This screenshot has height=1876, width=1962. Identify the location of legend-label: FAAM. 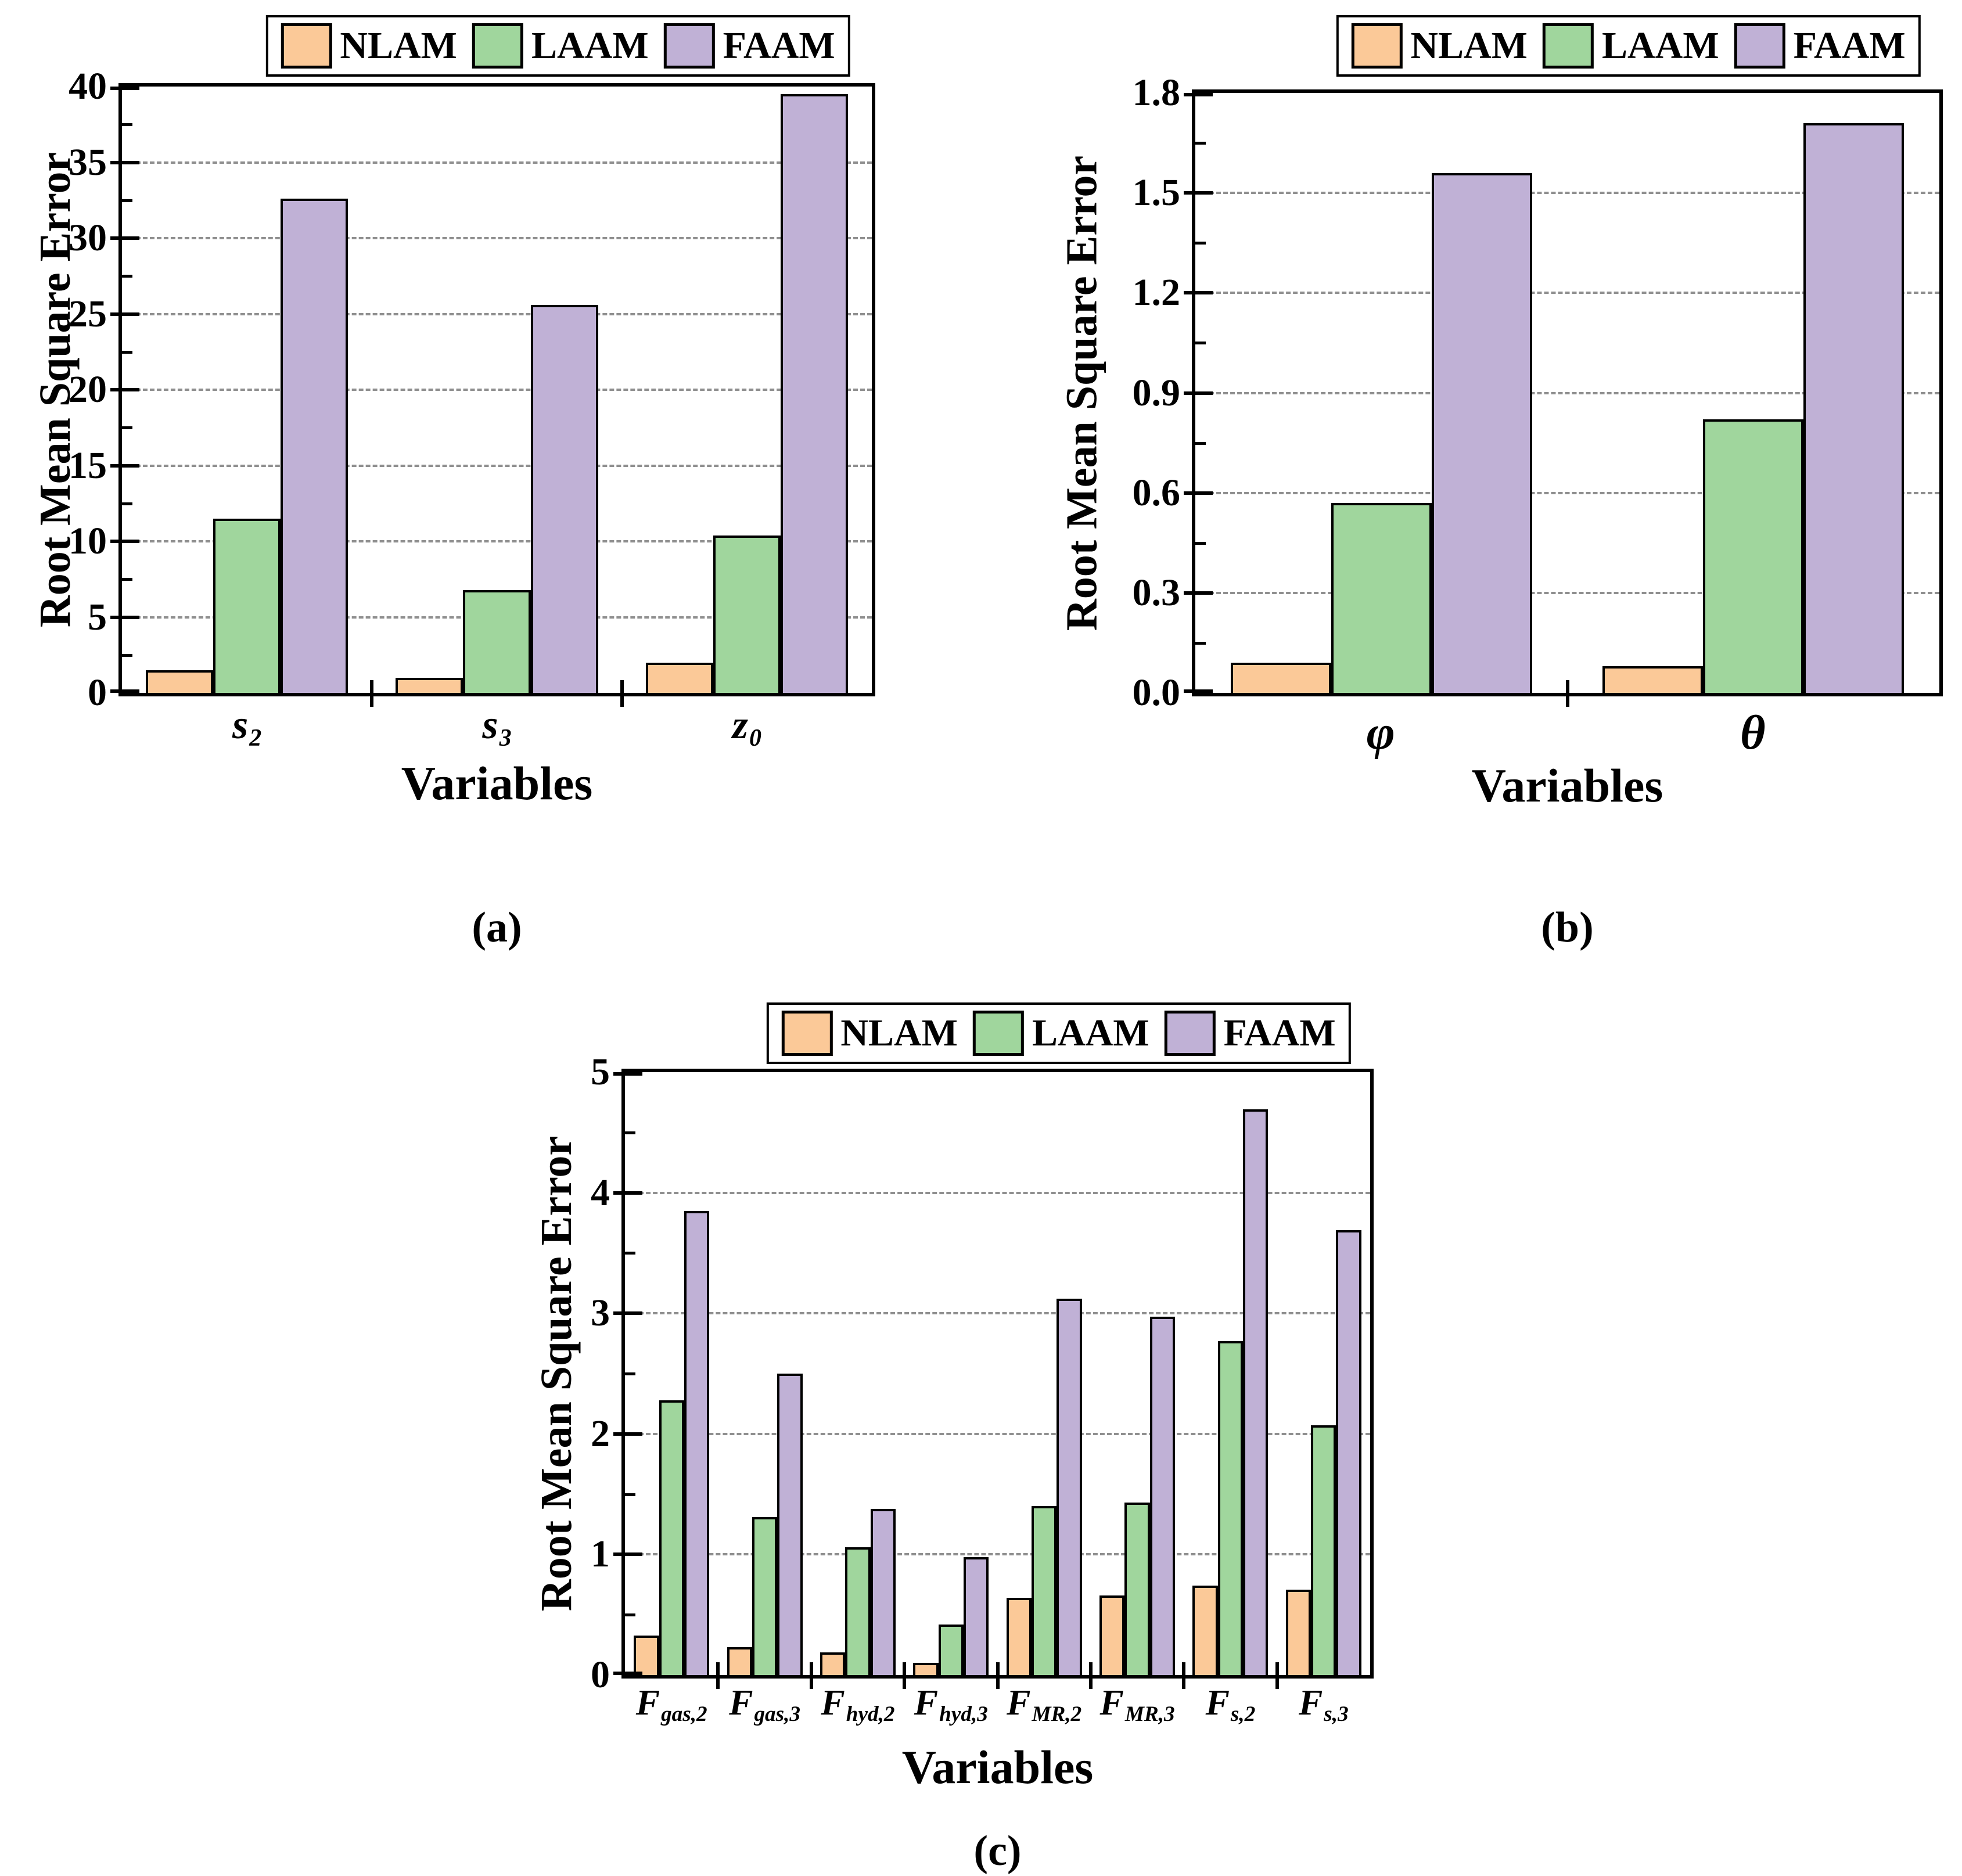
(1280, 1033).